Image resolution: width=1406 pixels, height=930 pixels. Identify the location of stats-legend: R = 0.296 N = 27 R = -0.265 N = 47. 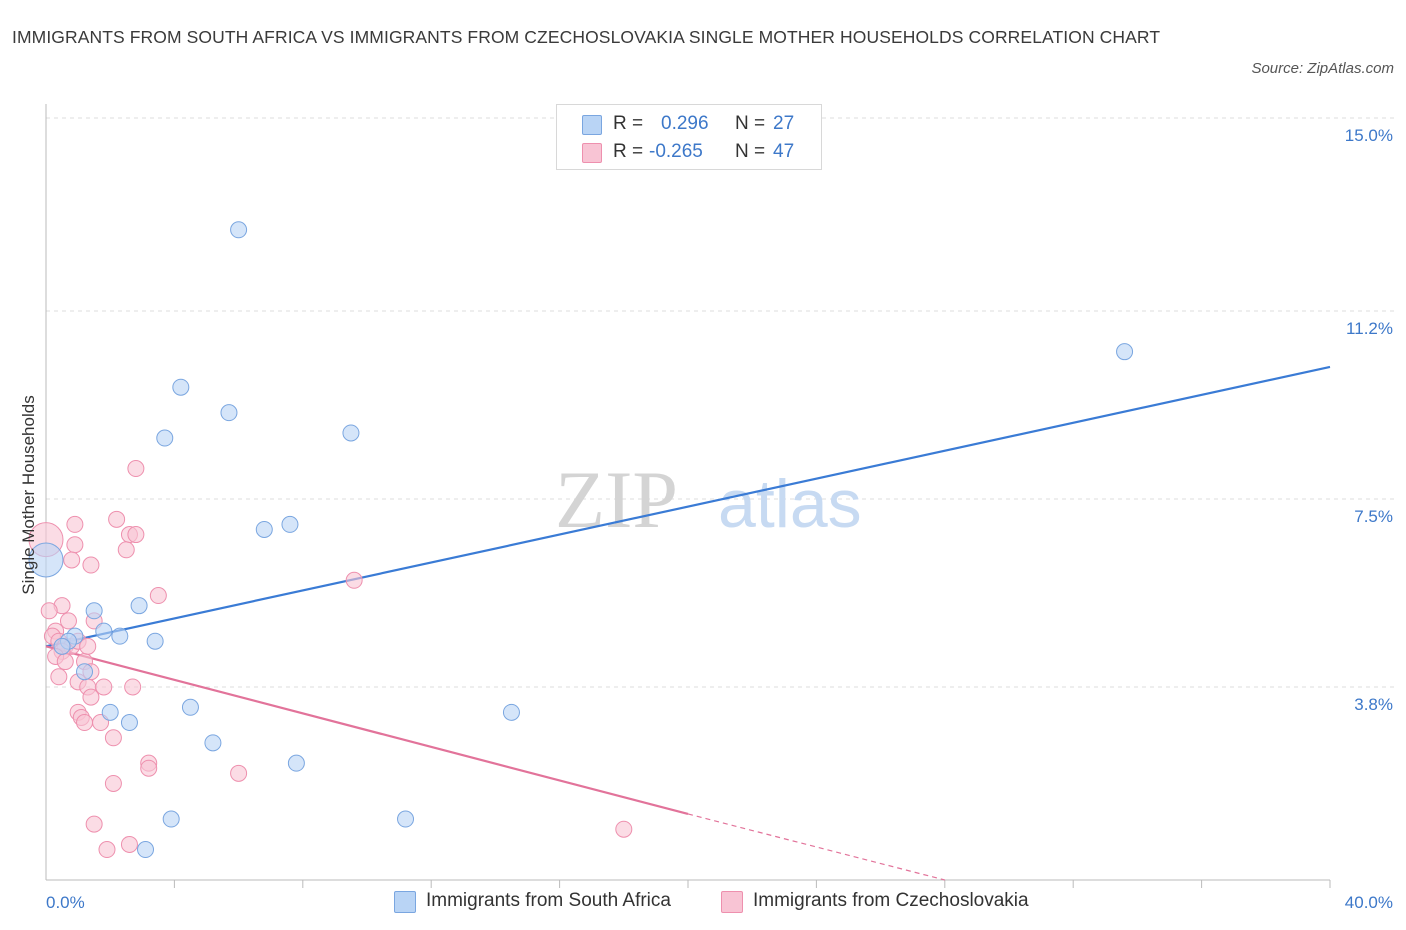
(689, 137).